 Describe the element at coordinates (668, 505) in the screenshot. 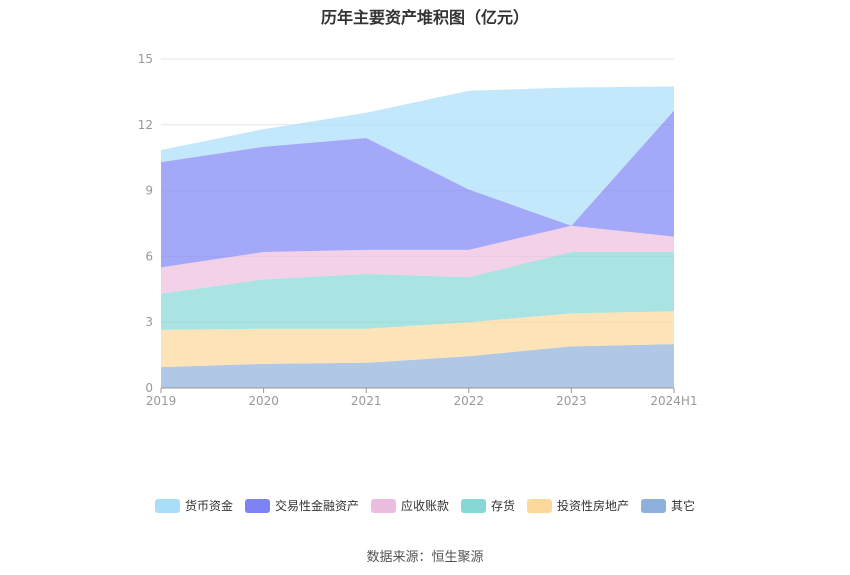

I see `legend-item: 其它` at that location.